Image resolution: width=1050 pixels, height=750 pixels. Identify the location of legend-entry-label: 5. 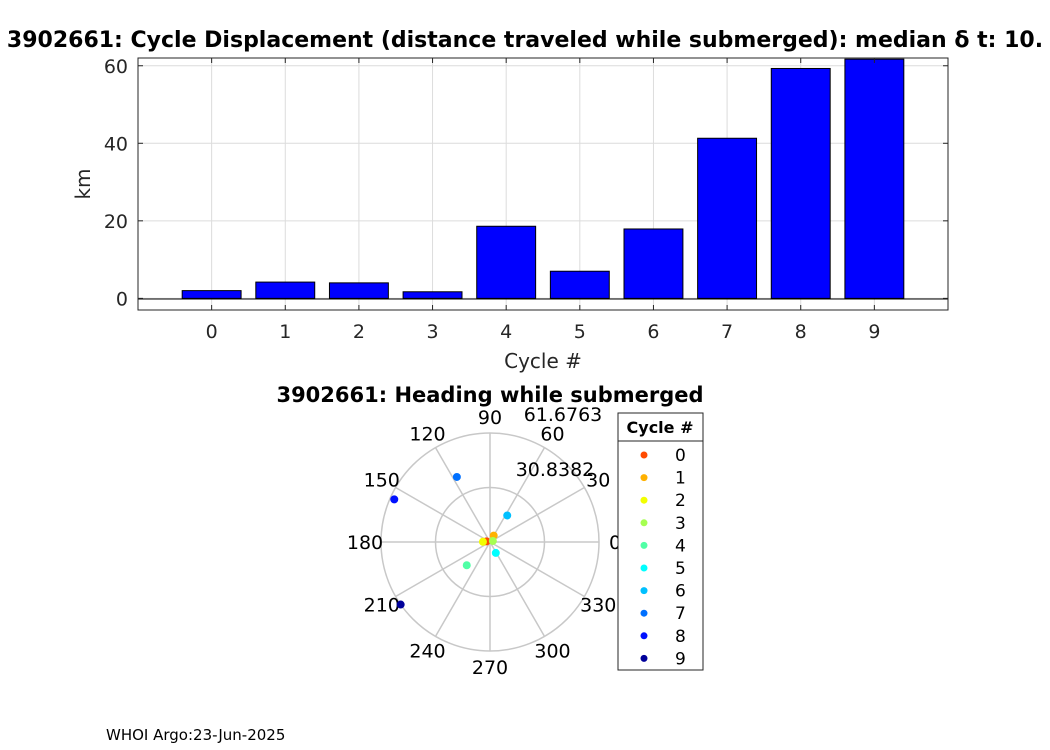
(680, 569).